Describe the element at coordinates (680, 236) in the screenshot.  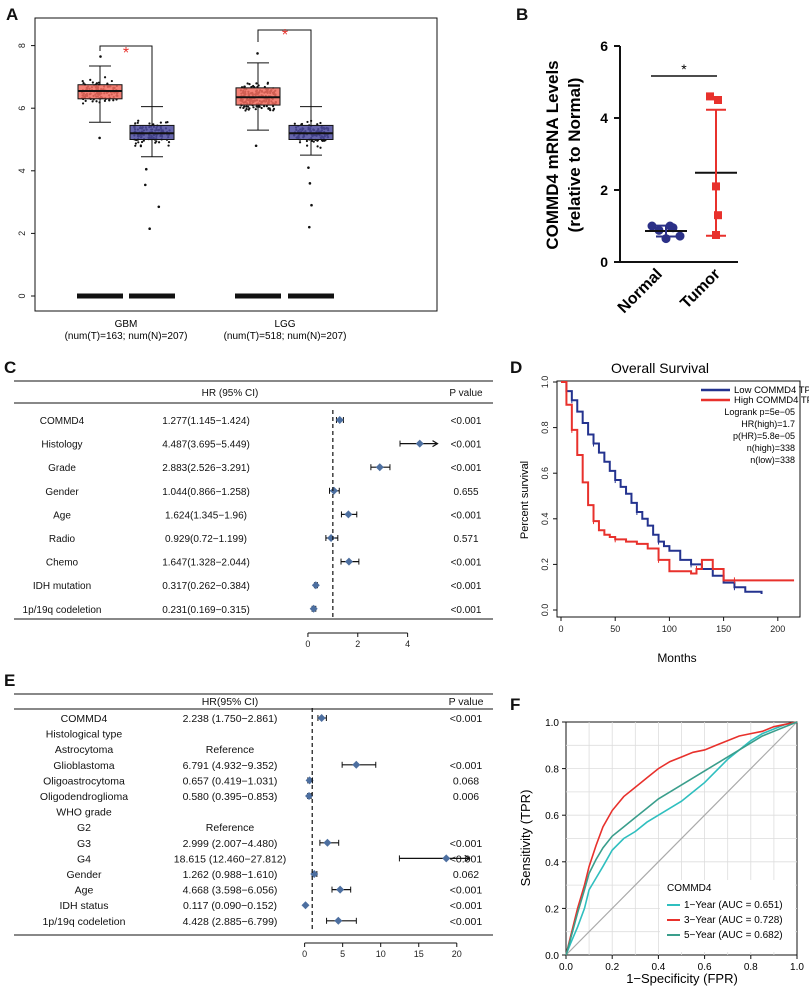
I see `normal-point` at that location.